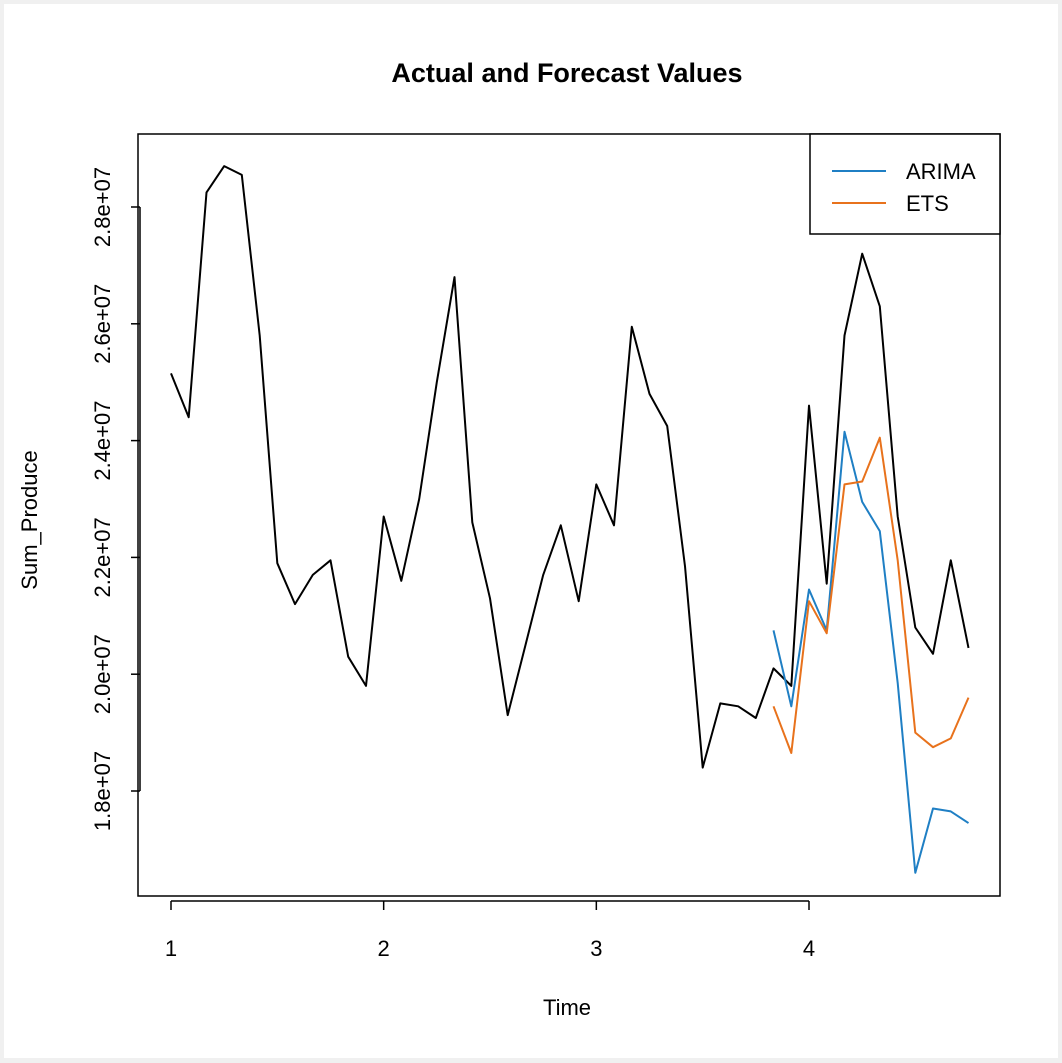 This screenshot has width=1062, height=1063. I want to click on y-tick-label: 2.8e+07, so click(102, 207).